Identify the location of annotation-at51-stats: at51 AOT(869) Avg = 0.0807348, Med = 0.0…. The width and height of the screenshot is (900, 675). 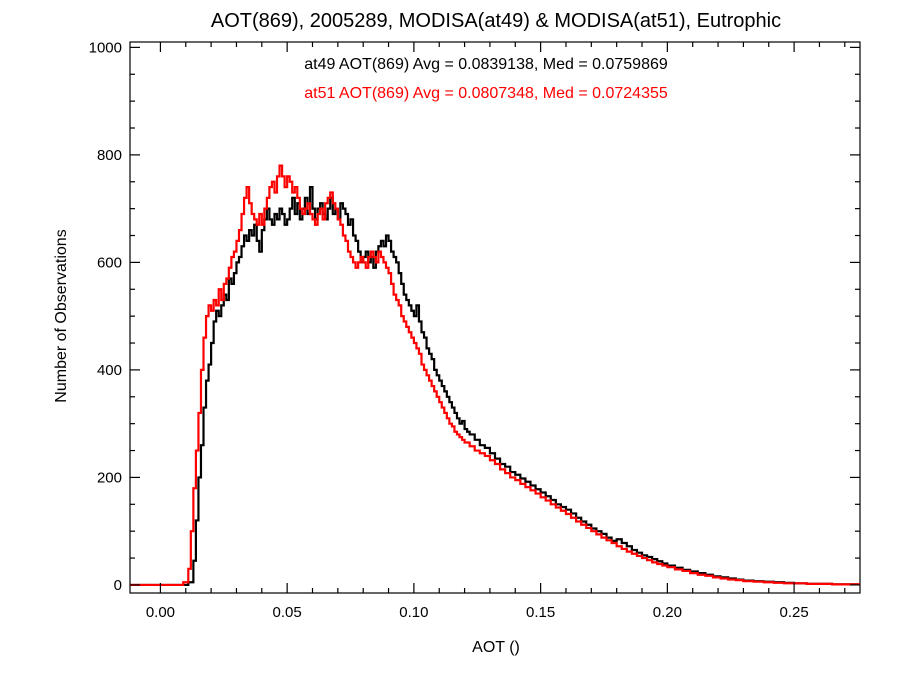
(486, 93).